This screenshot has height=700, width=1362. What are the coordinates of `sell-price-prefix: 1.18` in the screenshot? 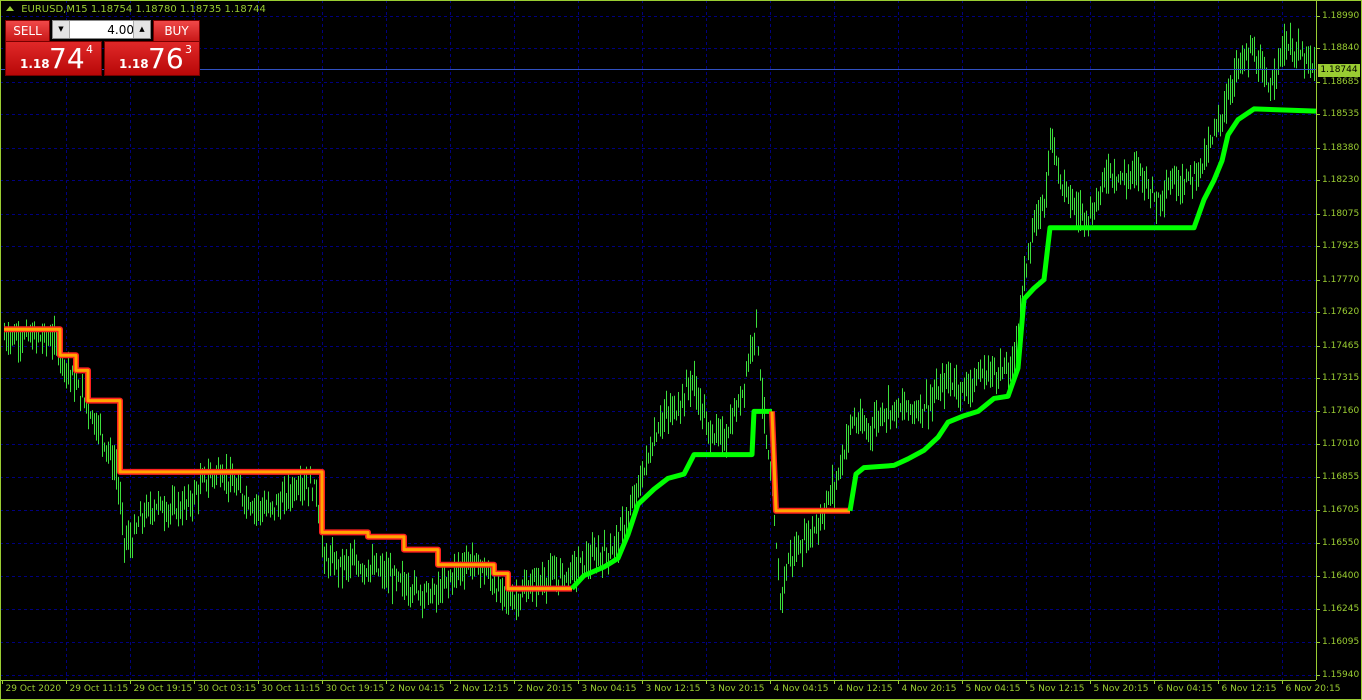 It's located at (35, 64).